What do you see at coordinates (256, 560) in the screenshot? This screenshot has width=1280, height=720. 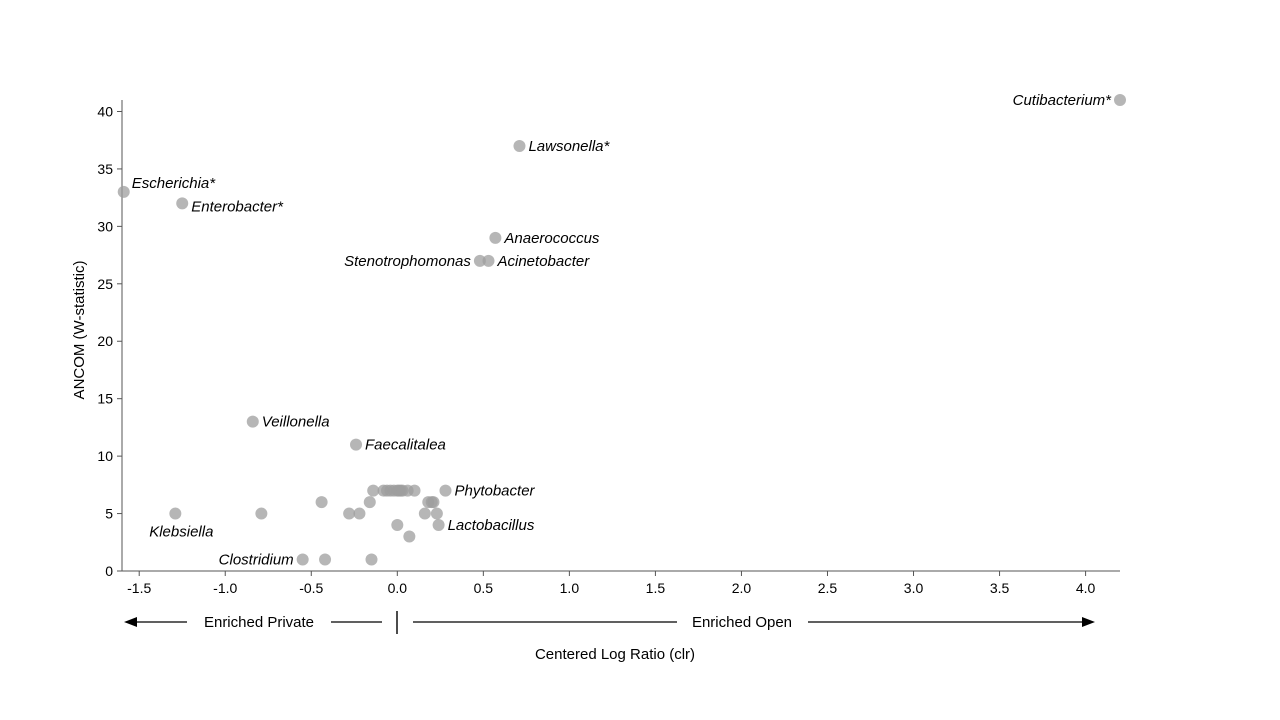 I see `point-label: Clostridium` at bounding box center [256, 560].